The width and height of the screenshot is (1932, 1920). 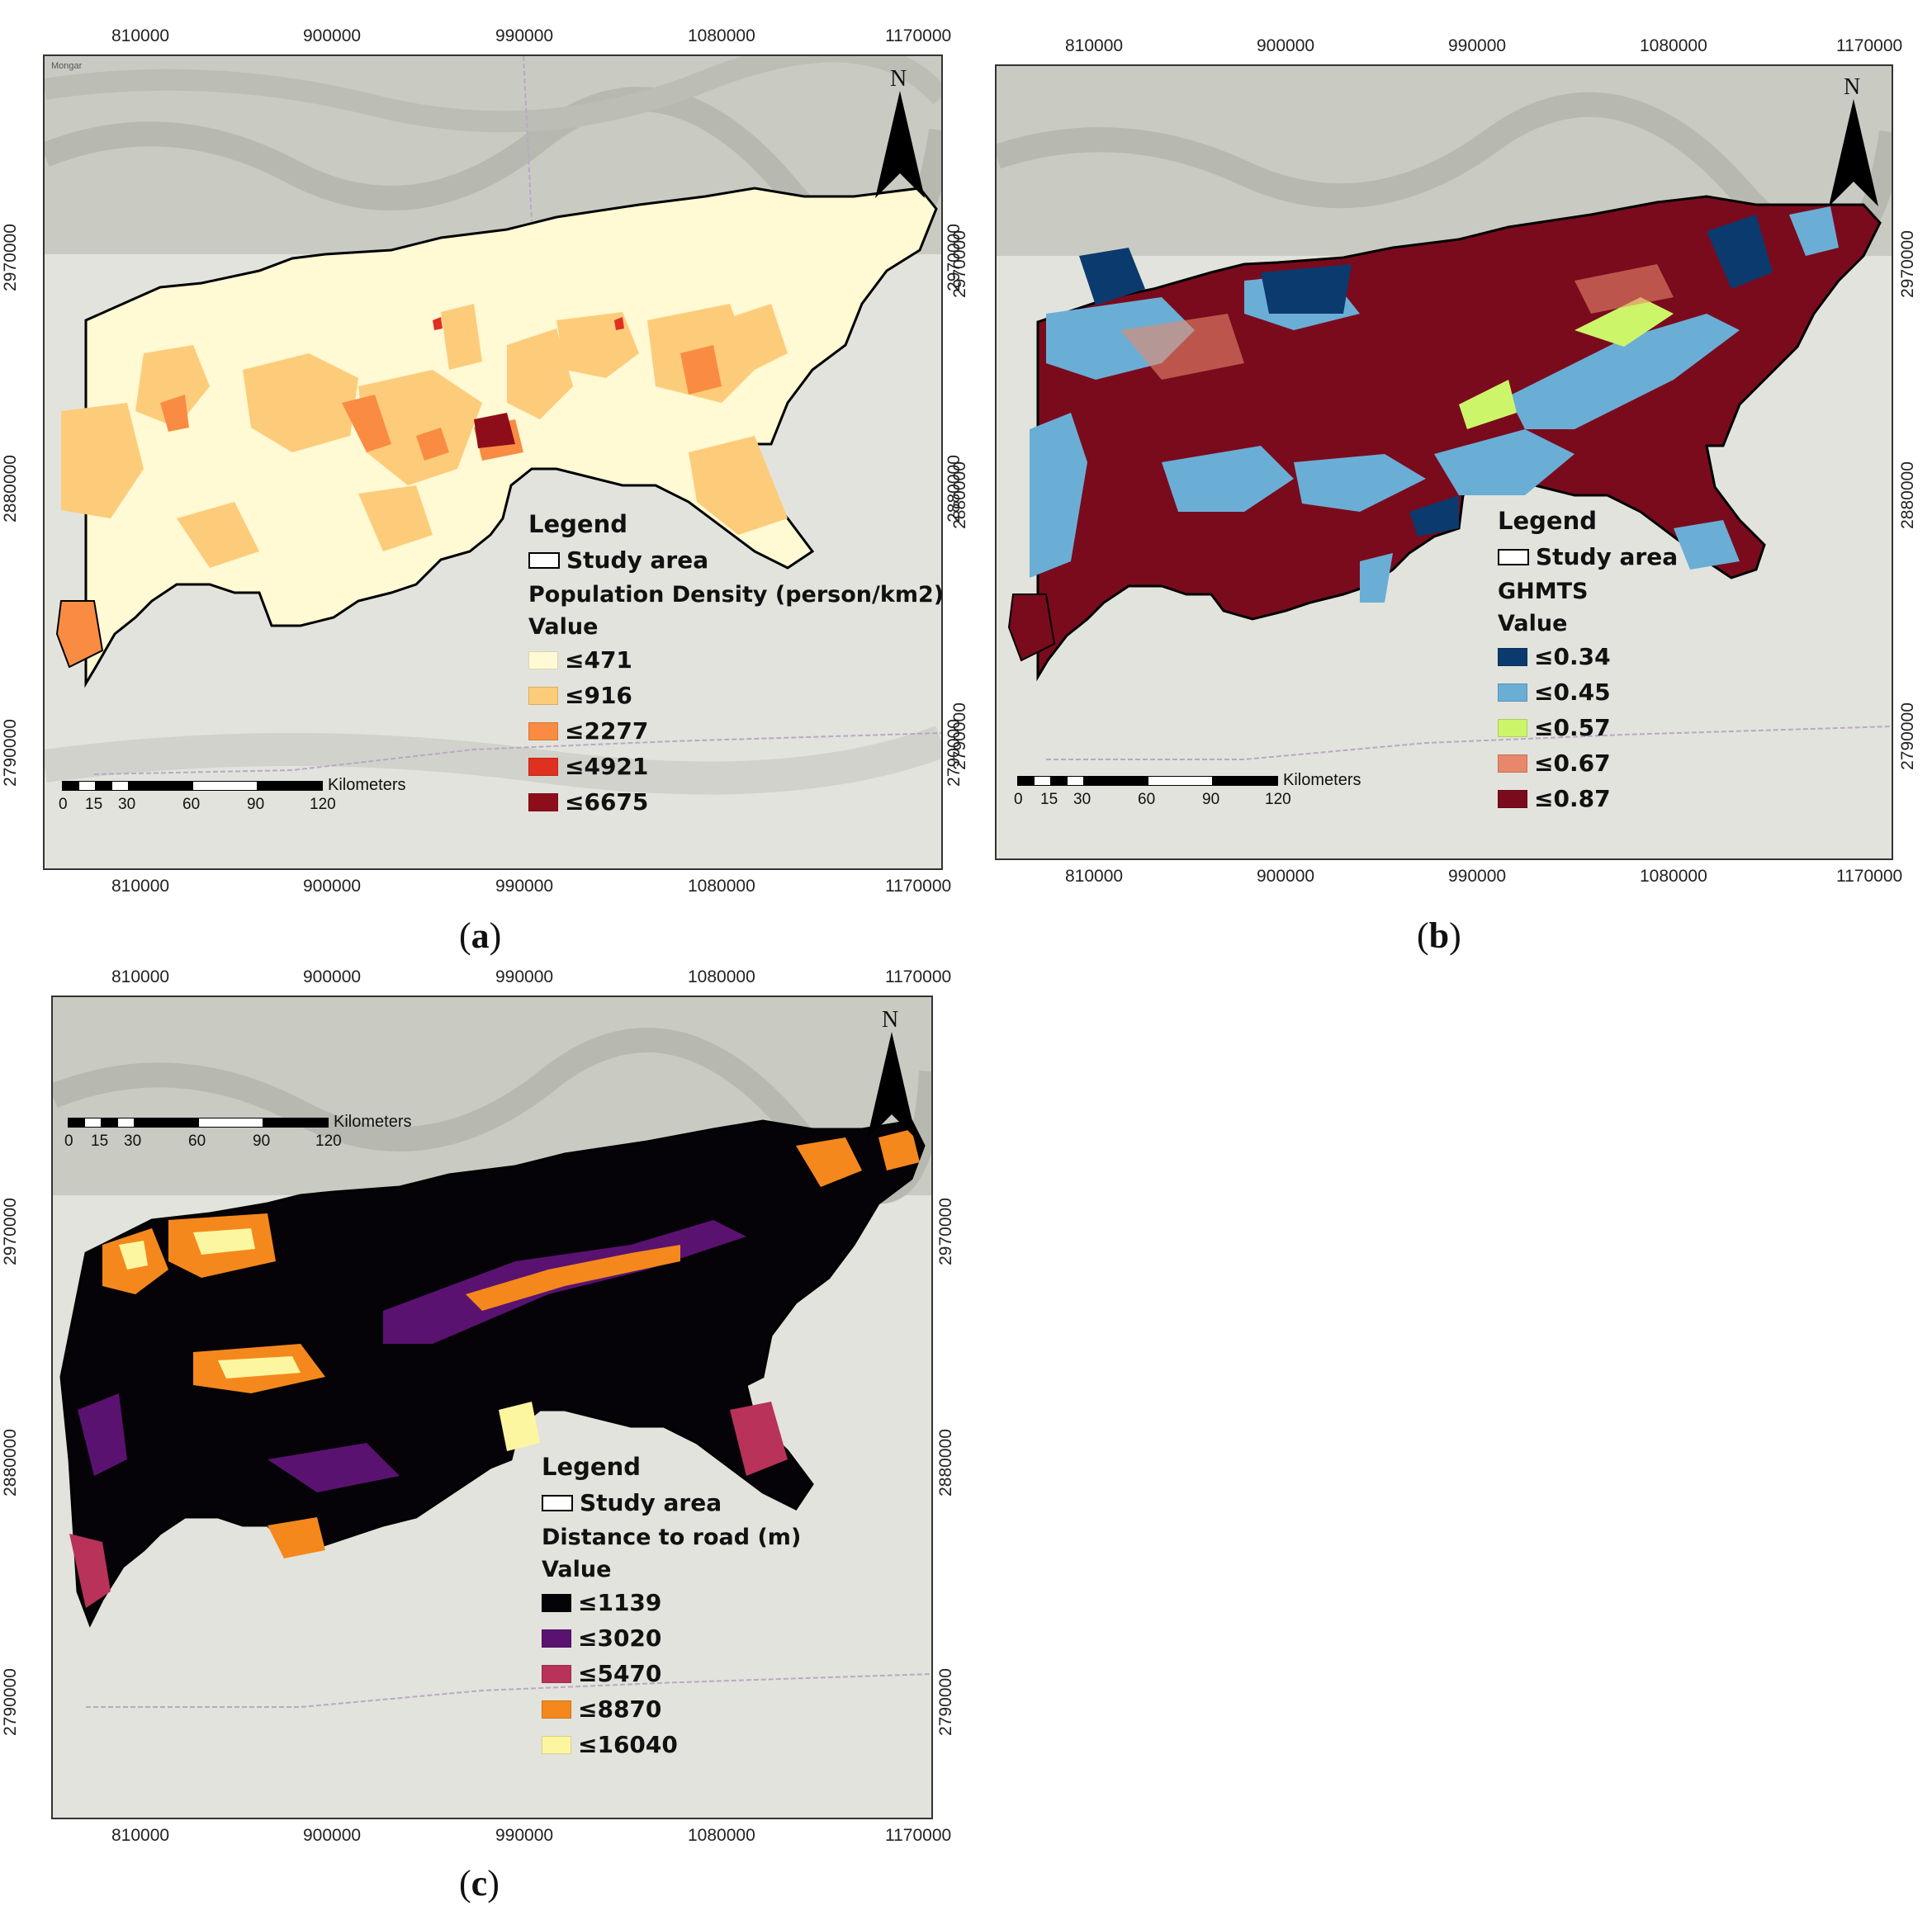 What do you see at coordinates (1187, 790) in the screenshot?
I see `scale-bar-b: 0 15 30 60 90 120 Kilometers` at bounding box center [1187, 790].